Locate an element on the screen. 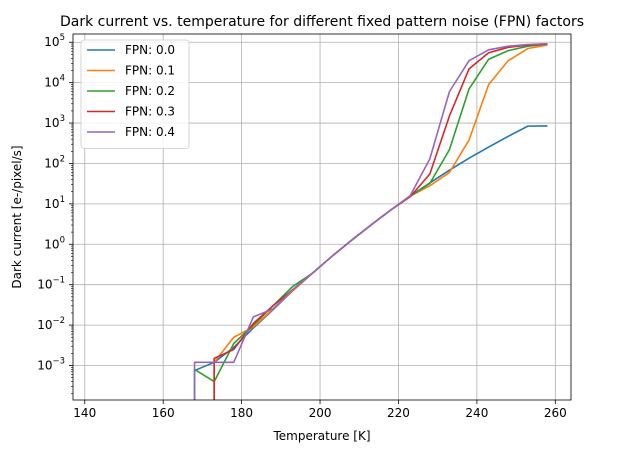 This screenshot has width=644, height=453. x-tick-label: 180 is located at coordinates (241, 413).